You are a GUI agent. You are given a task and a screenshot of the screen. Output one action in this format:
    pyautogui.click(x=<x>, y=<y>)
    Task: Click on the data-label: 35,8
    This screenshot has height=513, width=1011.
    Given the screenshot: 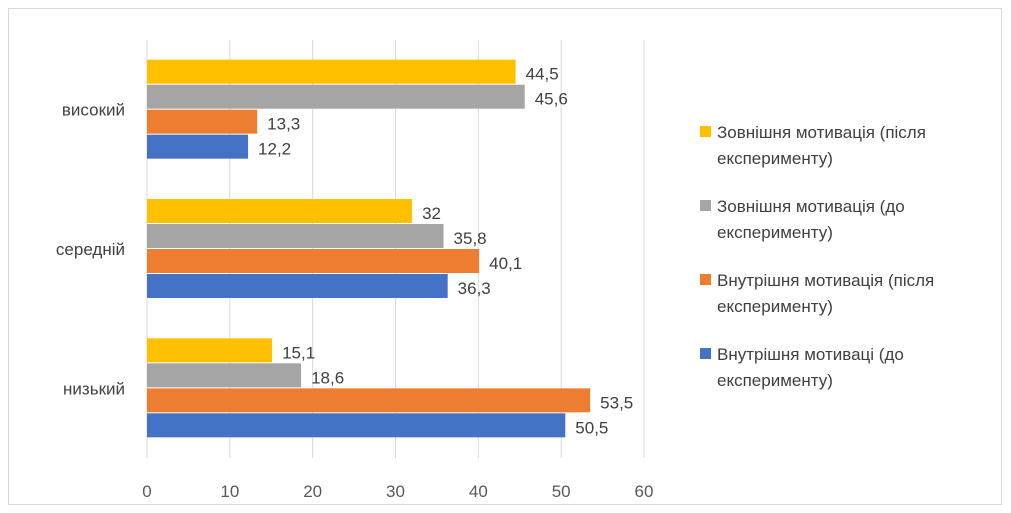 What is the action you would take?
    pyautogui.click(x=470, y=238)
    